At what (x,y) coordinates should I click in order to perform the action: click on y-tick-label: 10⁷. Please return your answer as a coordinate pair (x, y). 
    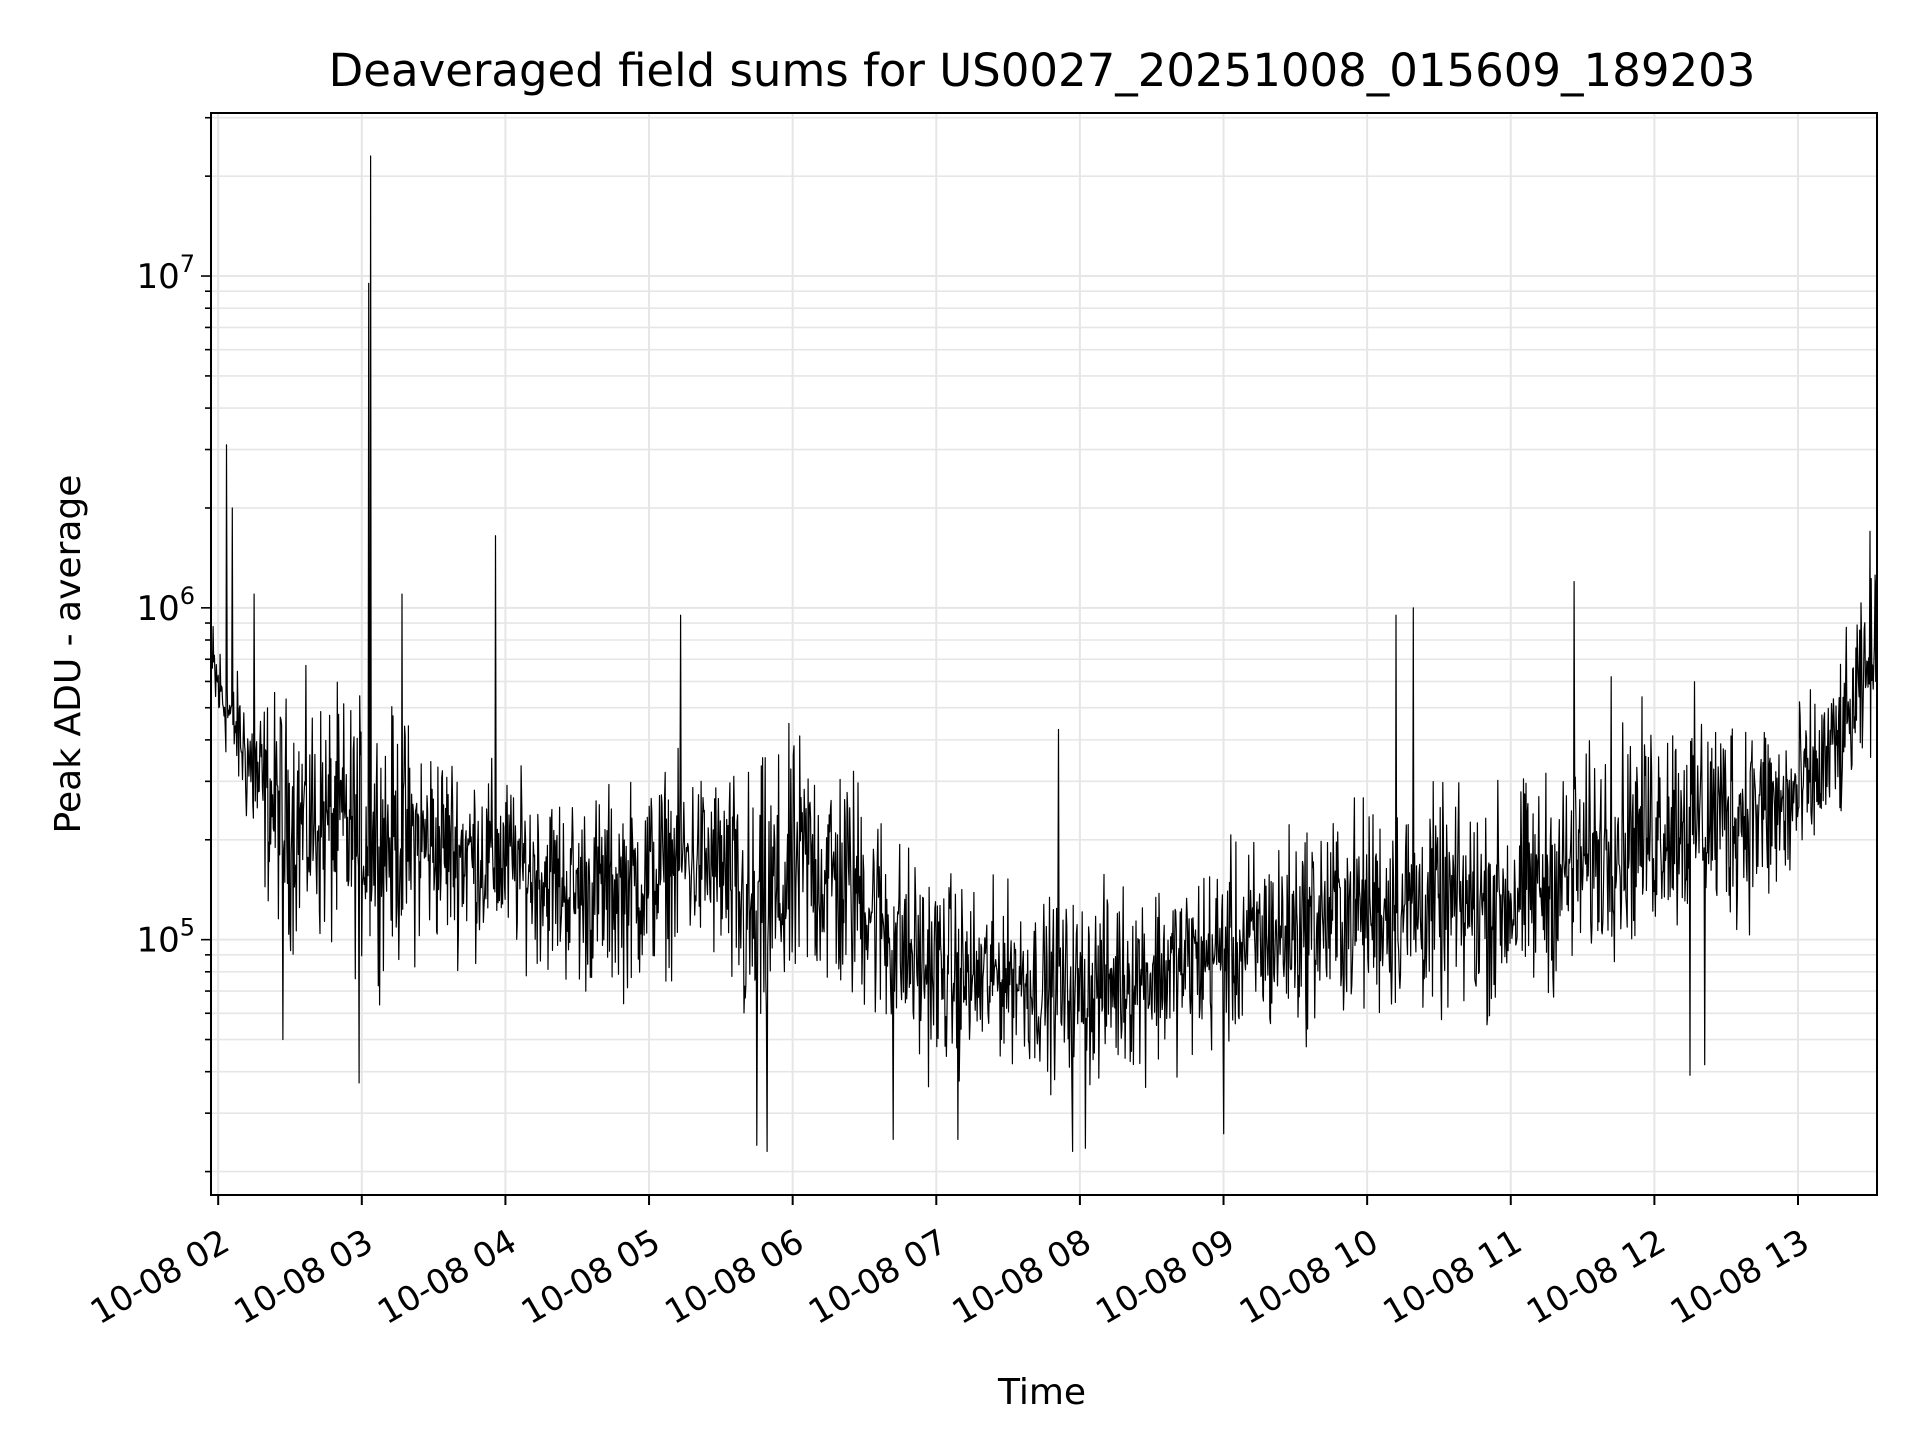
    Looking at the image, I should click on (165, 273).